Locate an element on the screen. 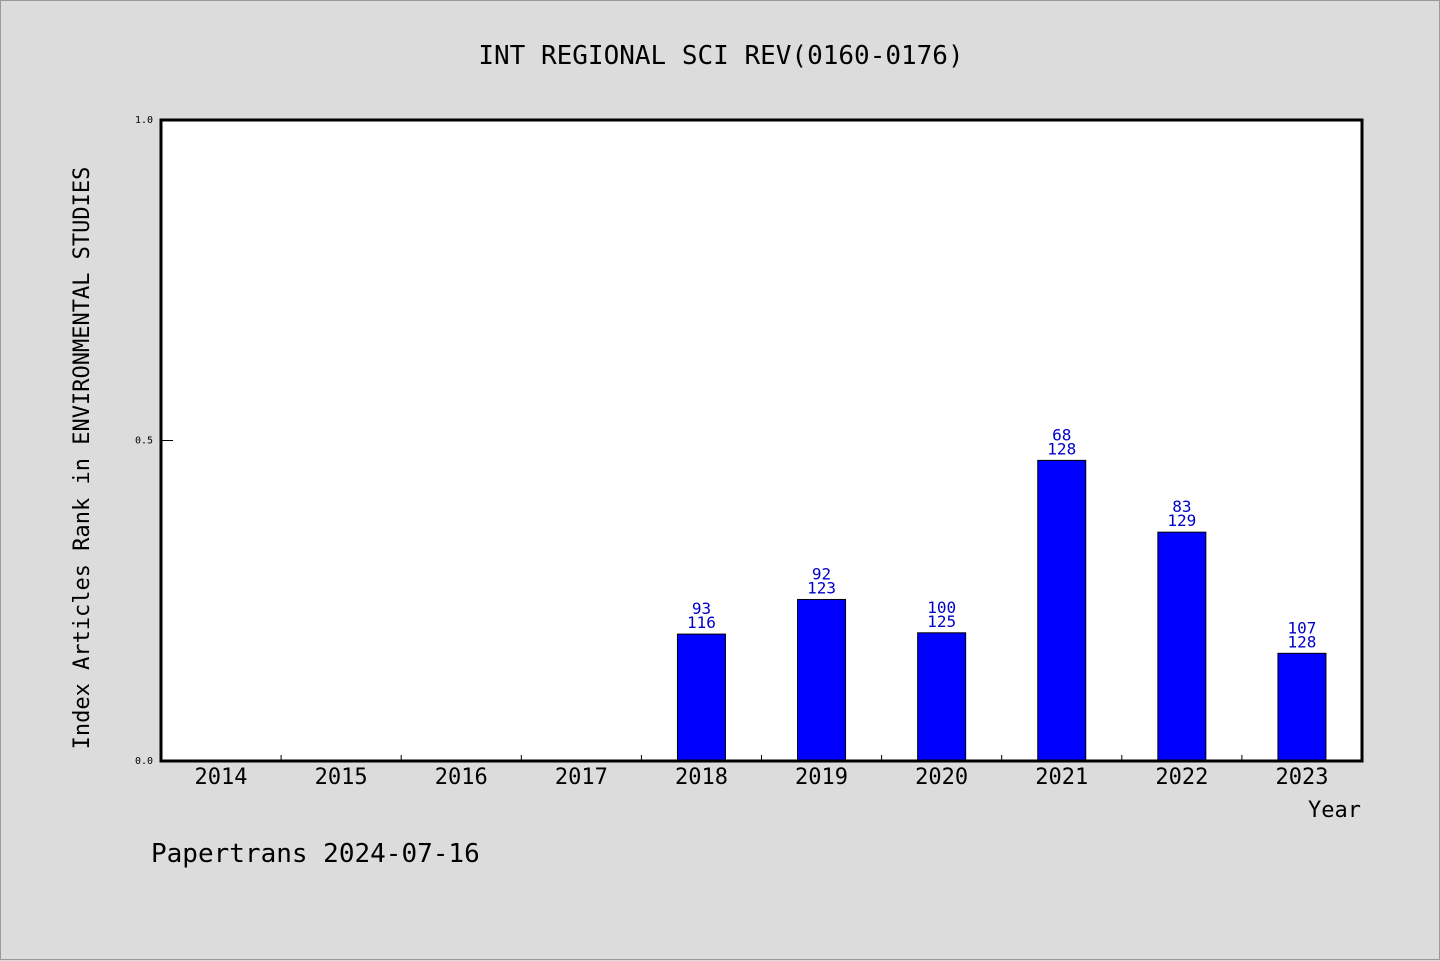 The width and height of the screenshot is (1440, 961). bar-2018 is located at coordinates (701, 697).